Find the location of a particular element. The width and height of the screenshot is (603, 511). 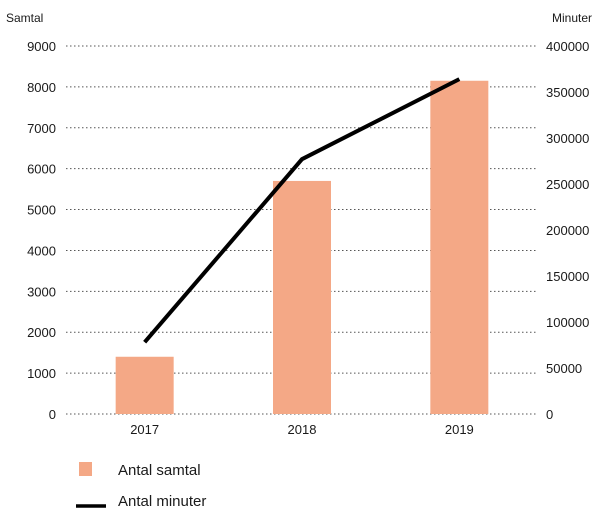

left-tick-label: 3000 is located at coordinates (41, 291).